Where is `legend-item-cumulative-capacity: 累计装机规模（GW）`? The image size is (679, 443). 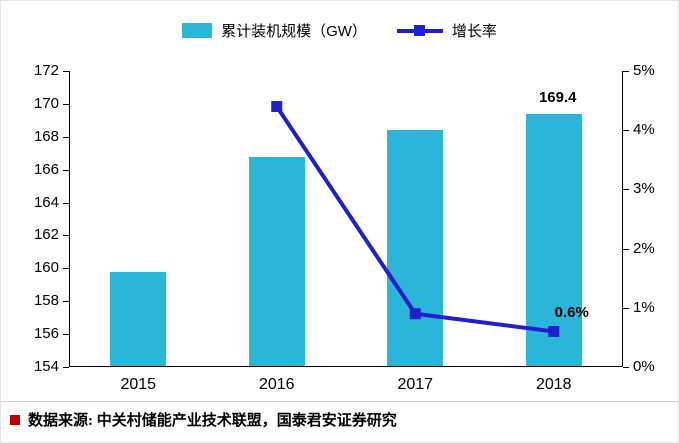 legend-item-cumulative-capacity: 累计装机规模（GW） is located at coordinates (274, 30).